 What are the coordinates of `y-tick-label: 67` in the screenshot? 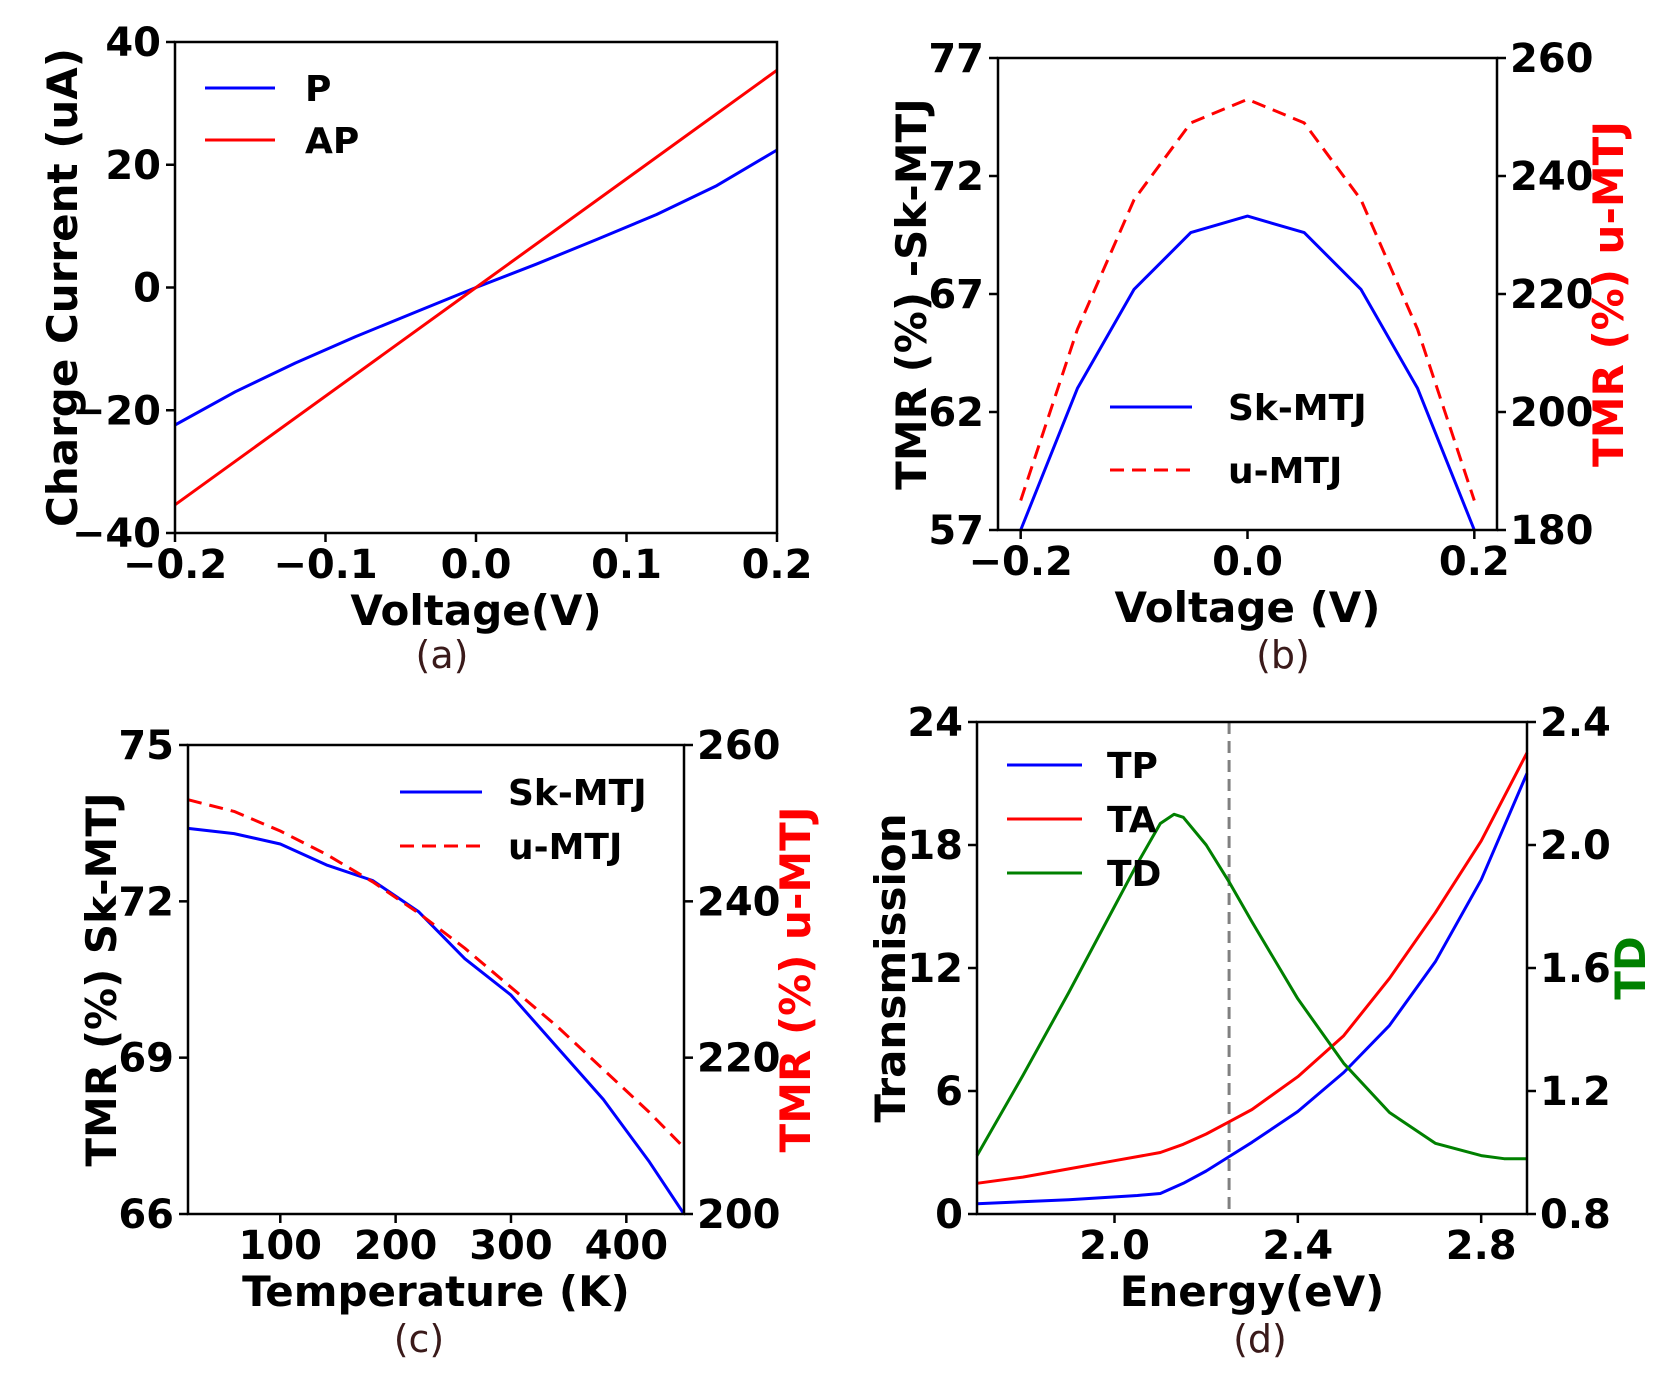 It's located at (956, 295).